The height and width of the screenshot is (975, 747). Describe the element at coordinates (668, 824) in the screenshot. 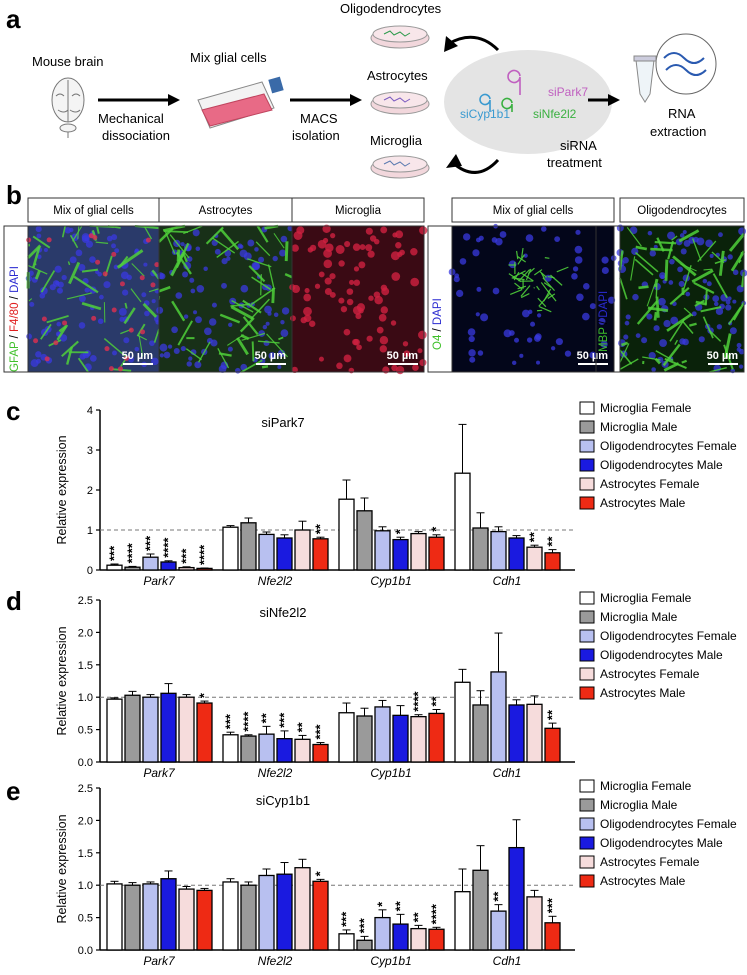

I see `legend-label: Oligodendrocytes Female` at that location.